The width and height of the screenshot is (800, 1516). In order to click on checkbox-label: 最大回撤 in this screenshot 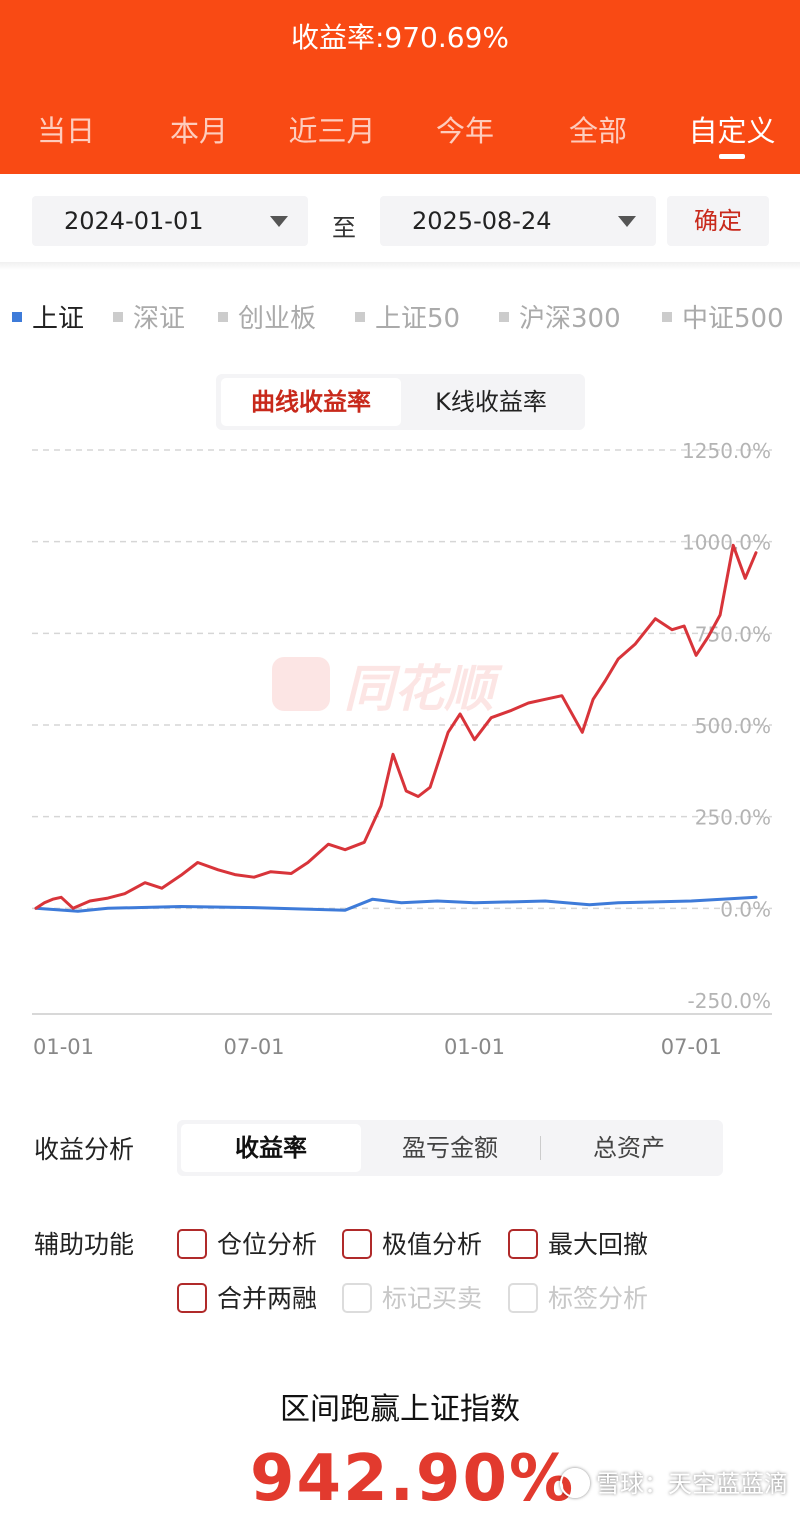, I will do `click(598, 1244)`.